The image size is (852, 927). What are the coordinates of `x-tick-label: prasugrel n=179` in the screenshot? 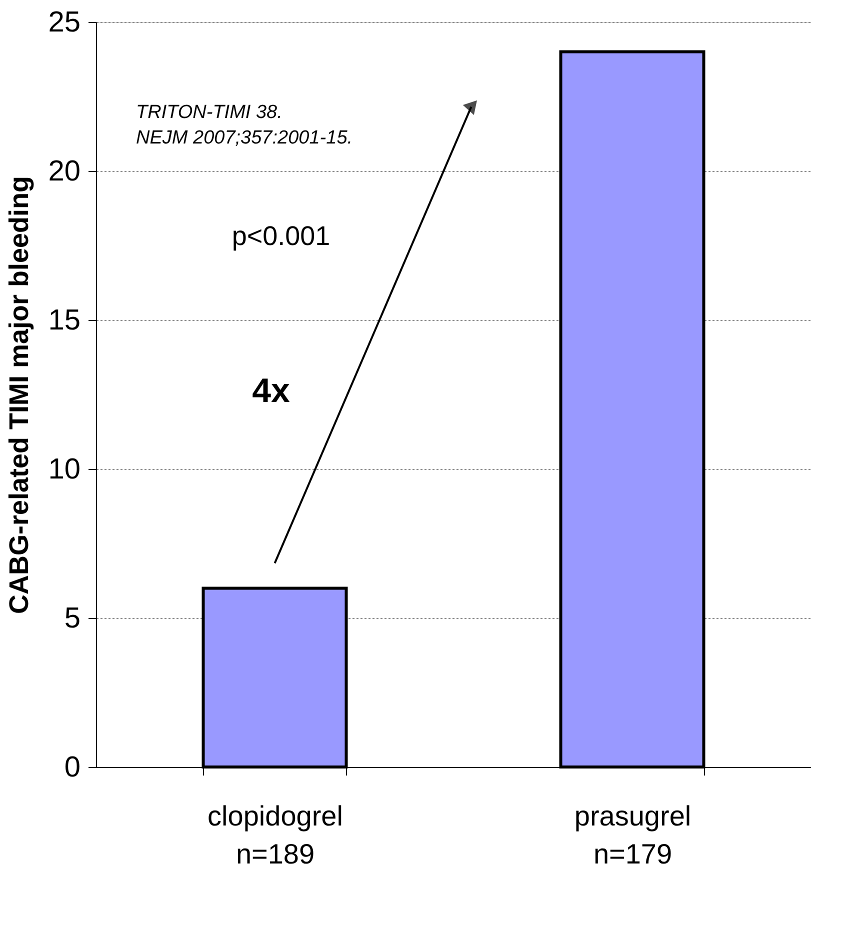 It's located at (633, 835).